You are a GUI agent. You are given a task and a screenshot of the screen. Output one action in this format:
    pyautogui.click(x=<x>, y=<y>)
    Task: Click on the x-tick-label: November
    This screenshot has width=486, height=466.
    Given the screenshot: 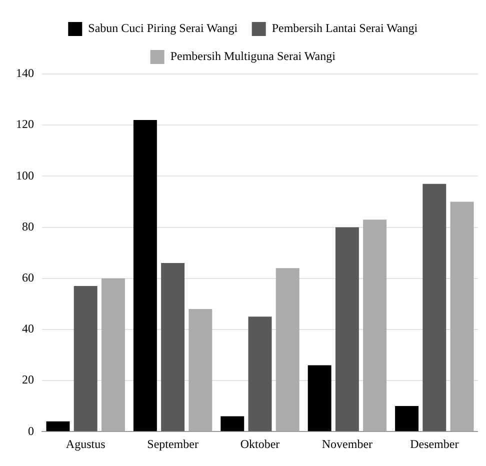 What is the action you would take?
    pyautogui.click(x=347, y=443)
    